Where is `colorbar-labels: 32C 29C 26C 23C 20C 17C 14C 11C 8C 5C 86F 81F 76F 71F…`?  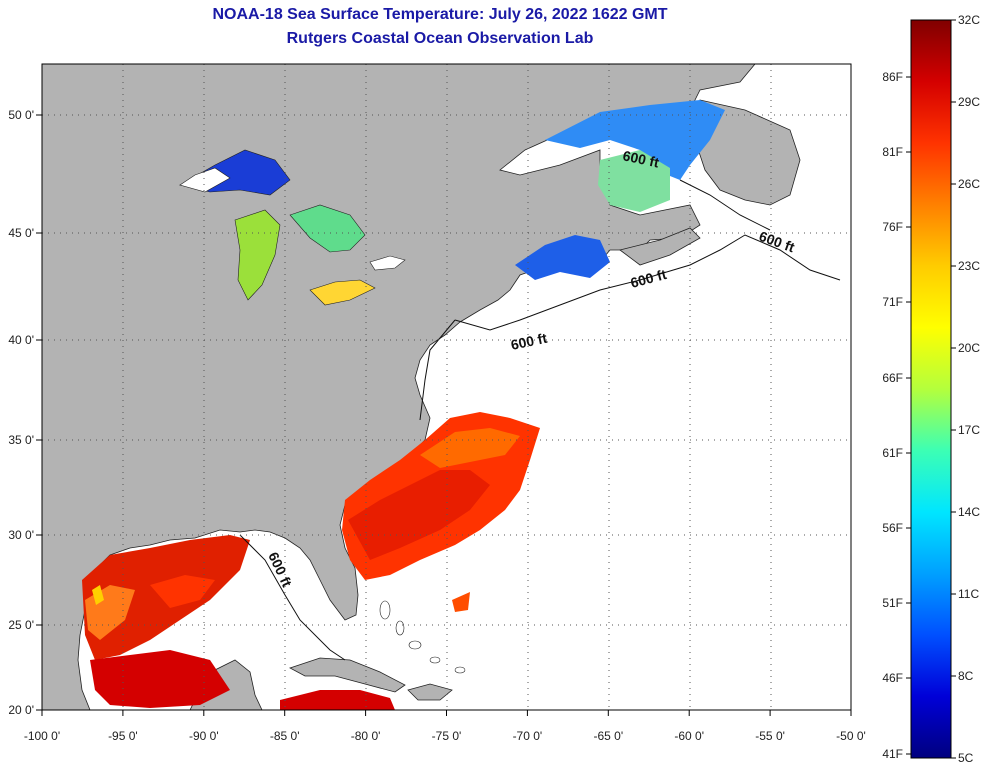 colorbar-labels: 32C 29C 26C 23C 20C 17C 14C 11C 8C 5C 86F 81F 76F 71F… is located at coordinates (931, 389).